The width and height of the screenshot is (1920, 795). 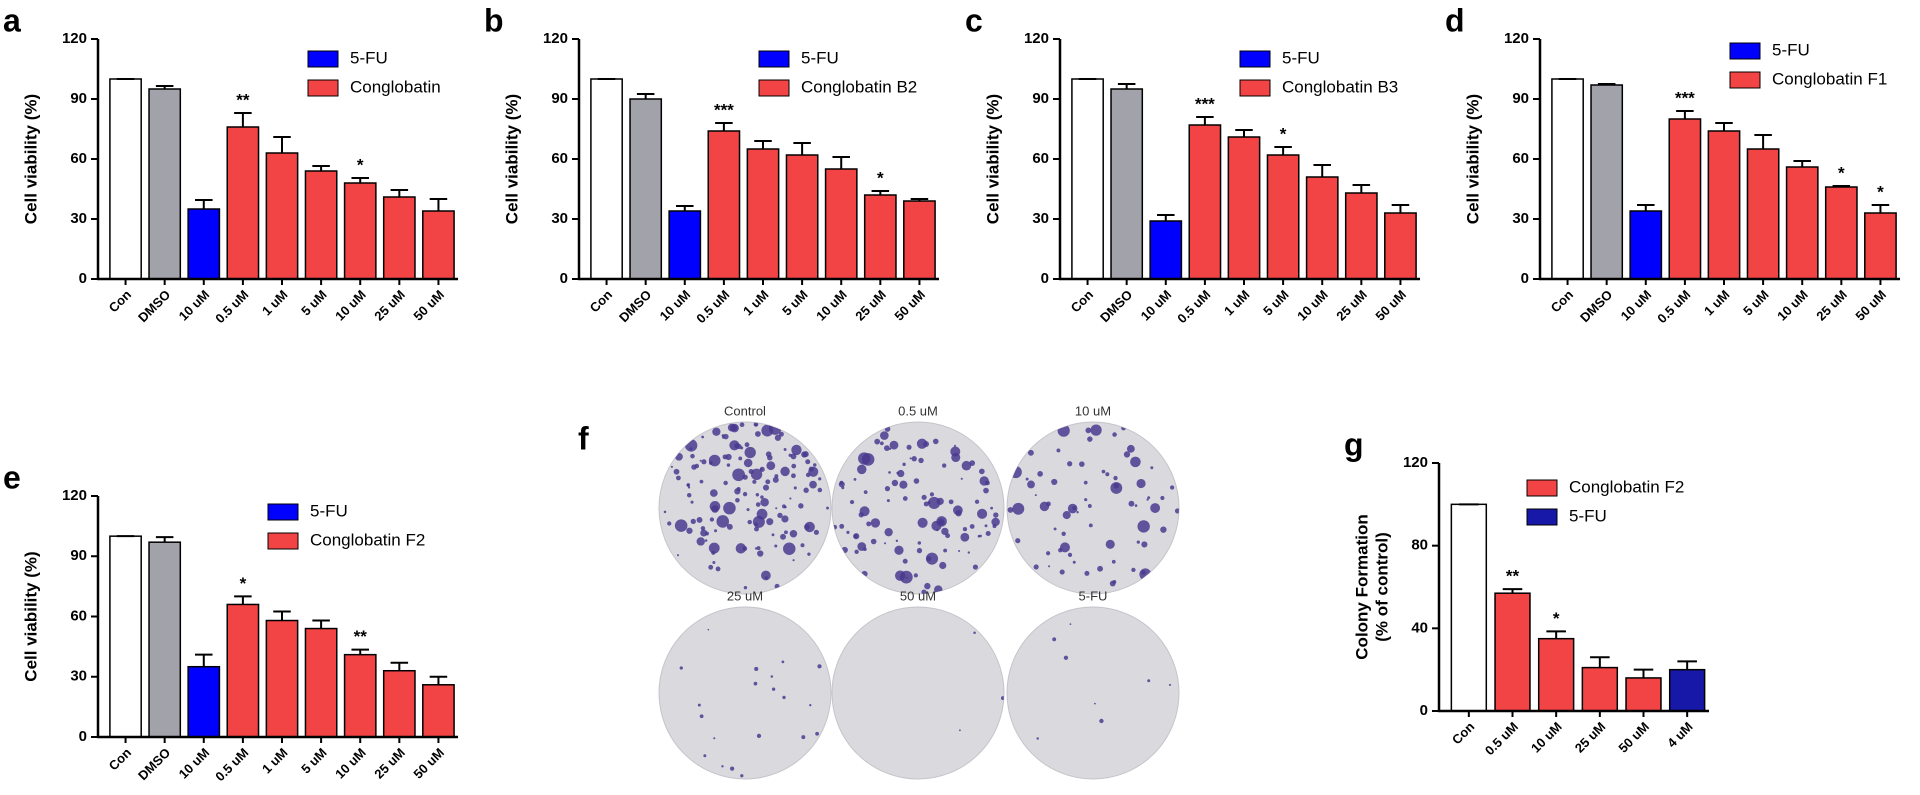 What do you see at coordinates (1829, 78) in the screenshot?
I see `legend-label: Conglobatin F1` at bounding box center [1829, 78].